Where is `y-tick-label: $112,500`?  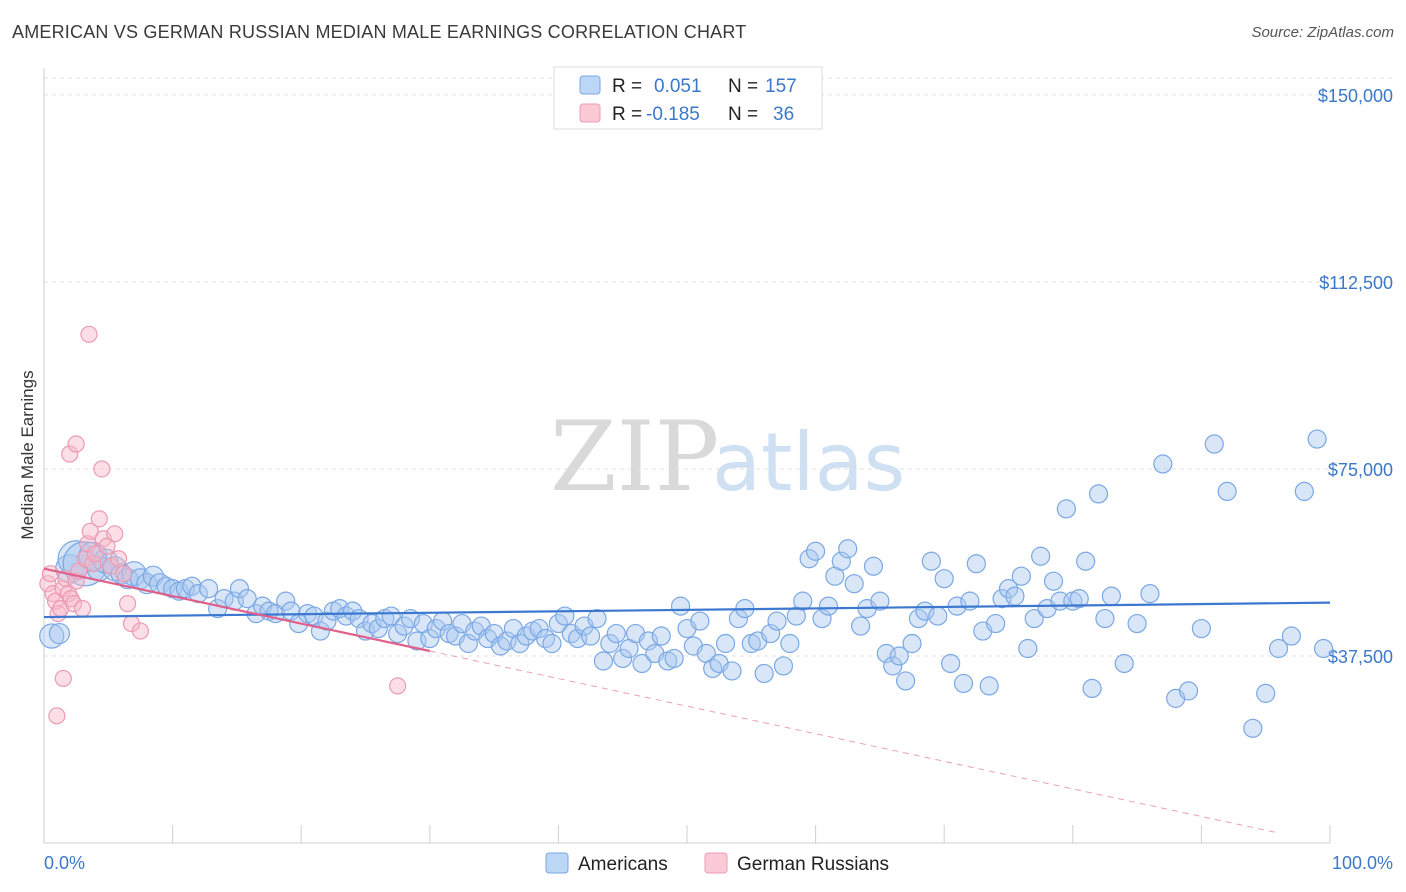
y-tick-label: $112,500 is located at coordinates (1356, 283).